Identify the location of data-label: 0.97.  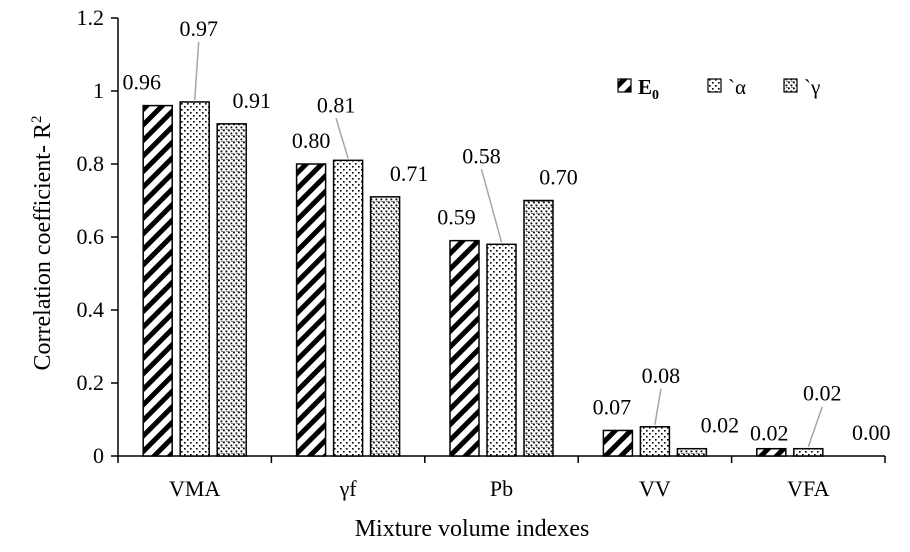
(198, 28).